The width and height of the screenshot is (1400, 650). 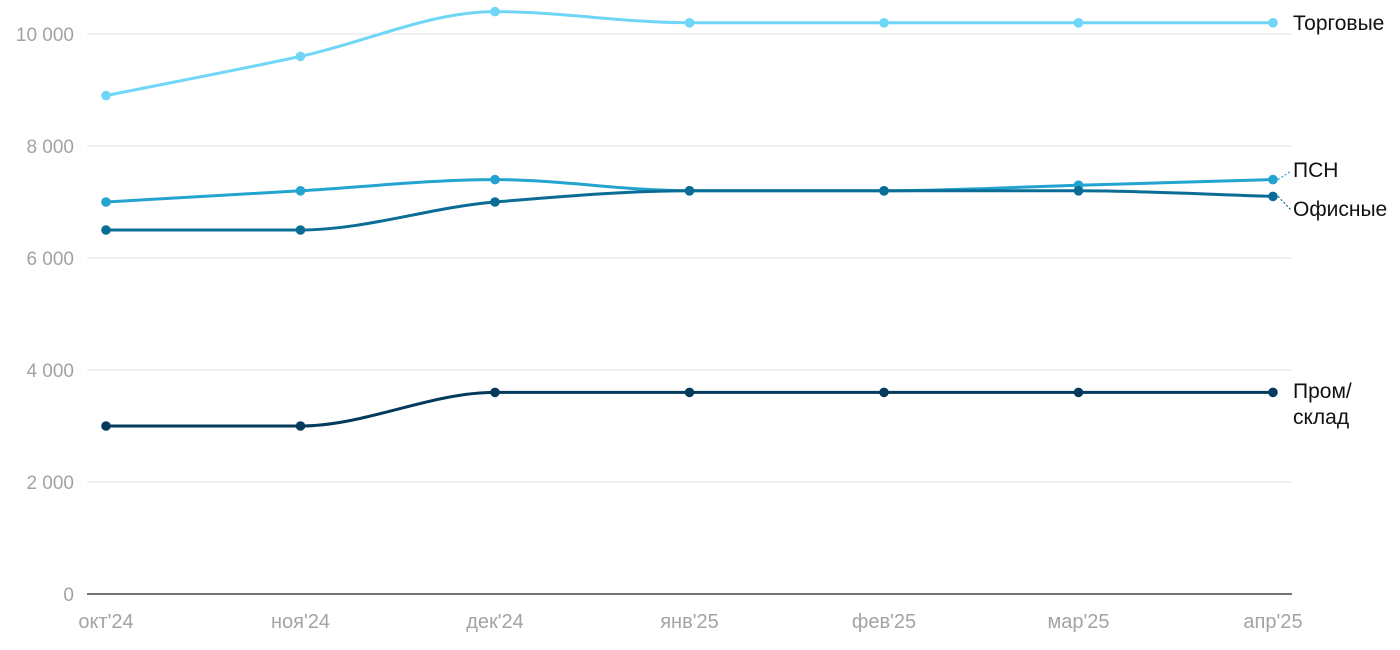 I want to click on y-tick-label: 4 000, so click(x=50, y=371).